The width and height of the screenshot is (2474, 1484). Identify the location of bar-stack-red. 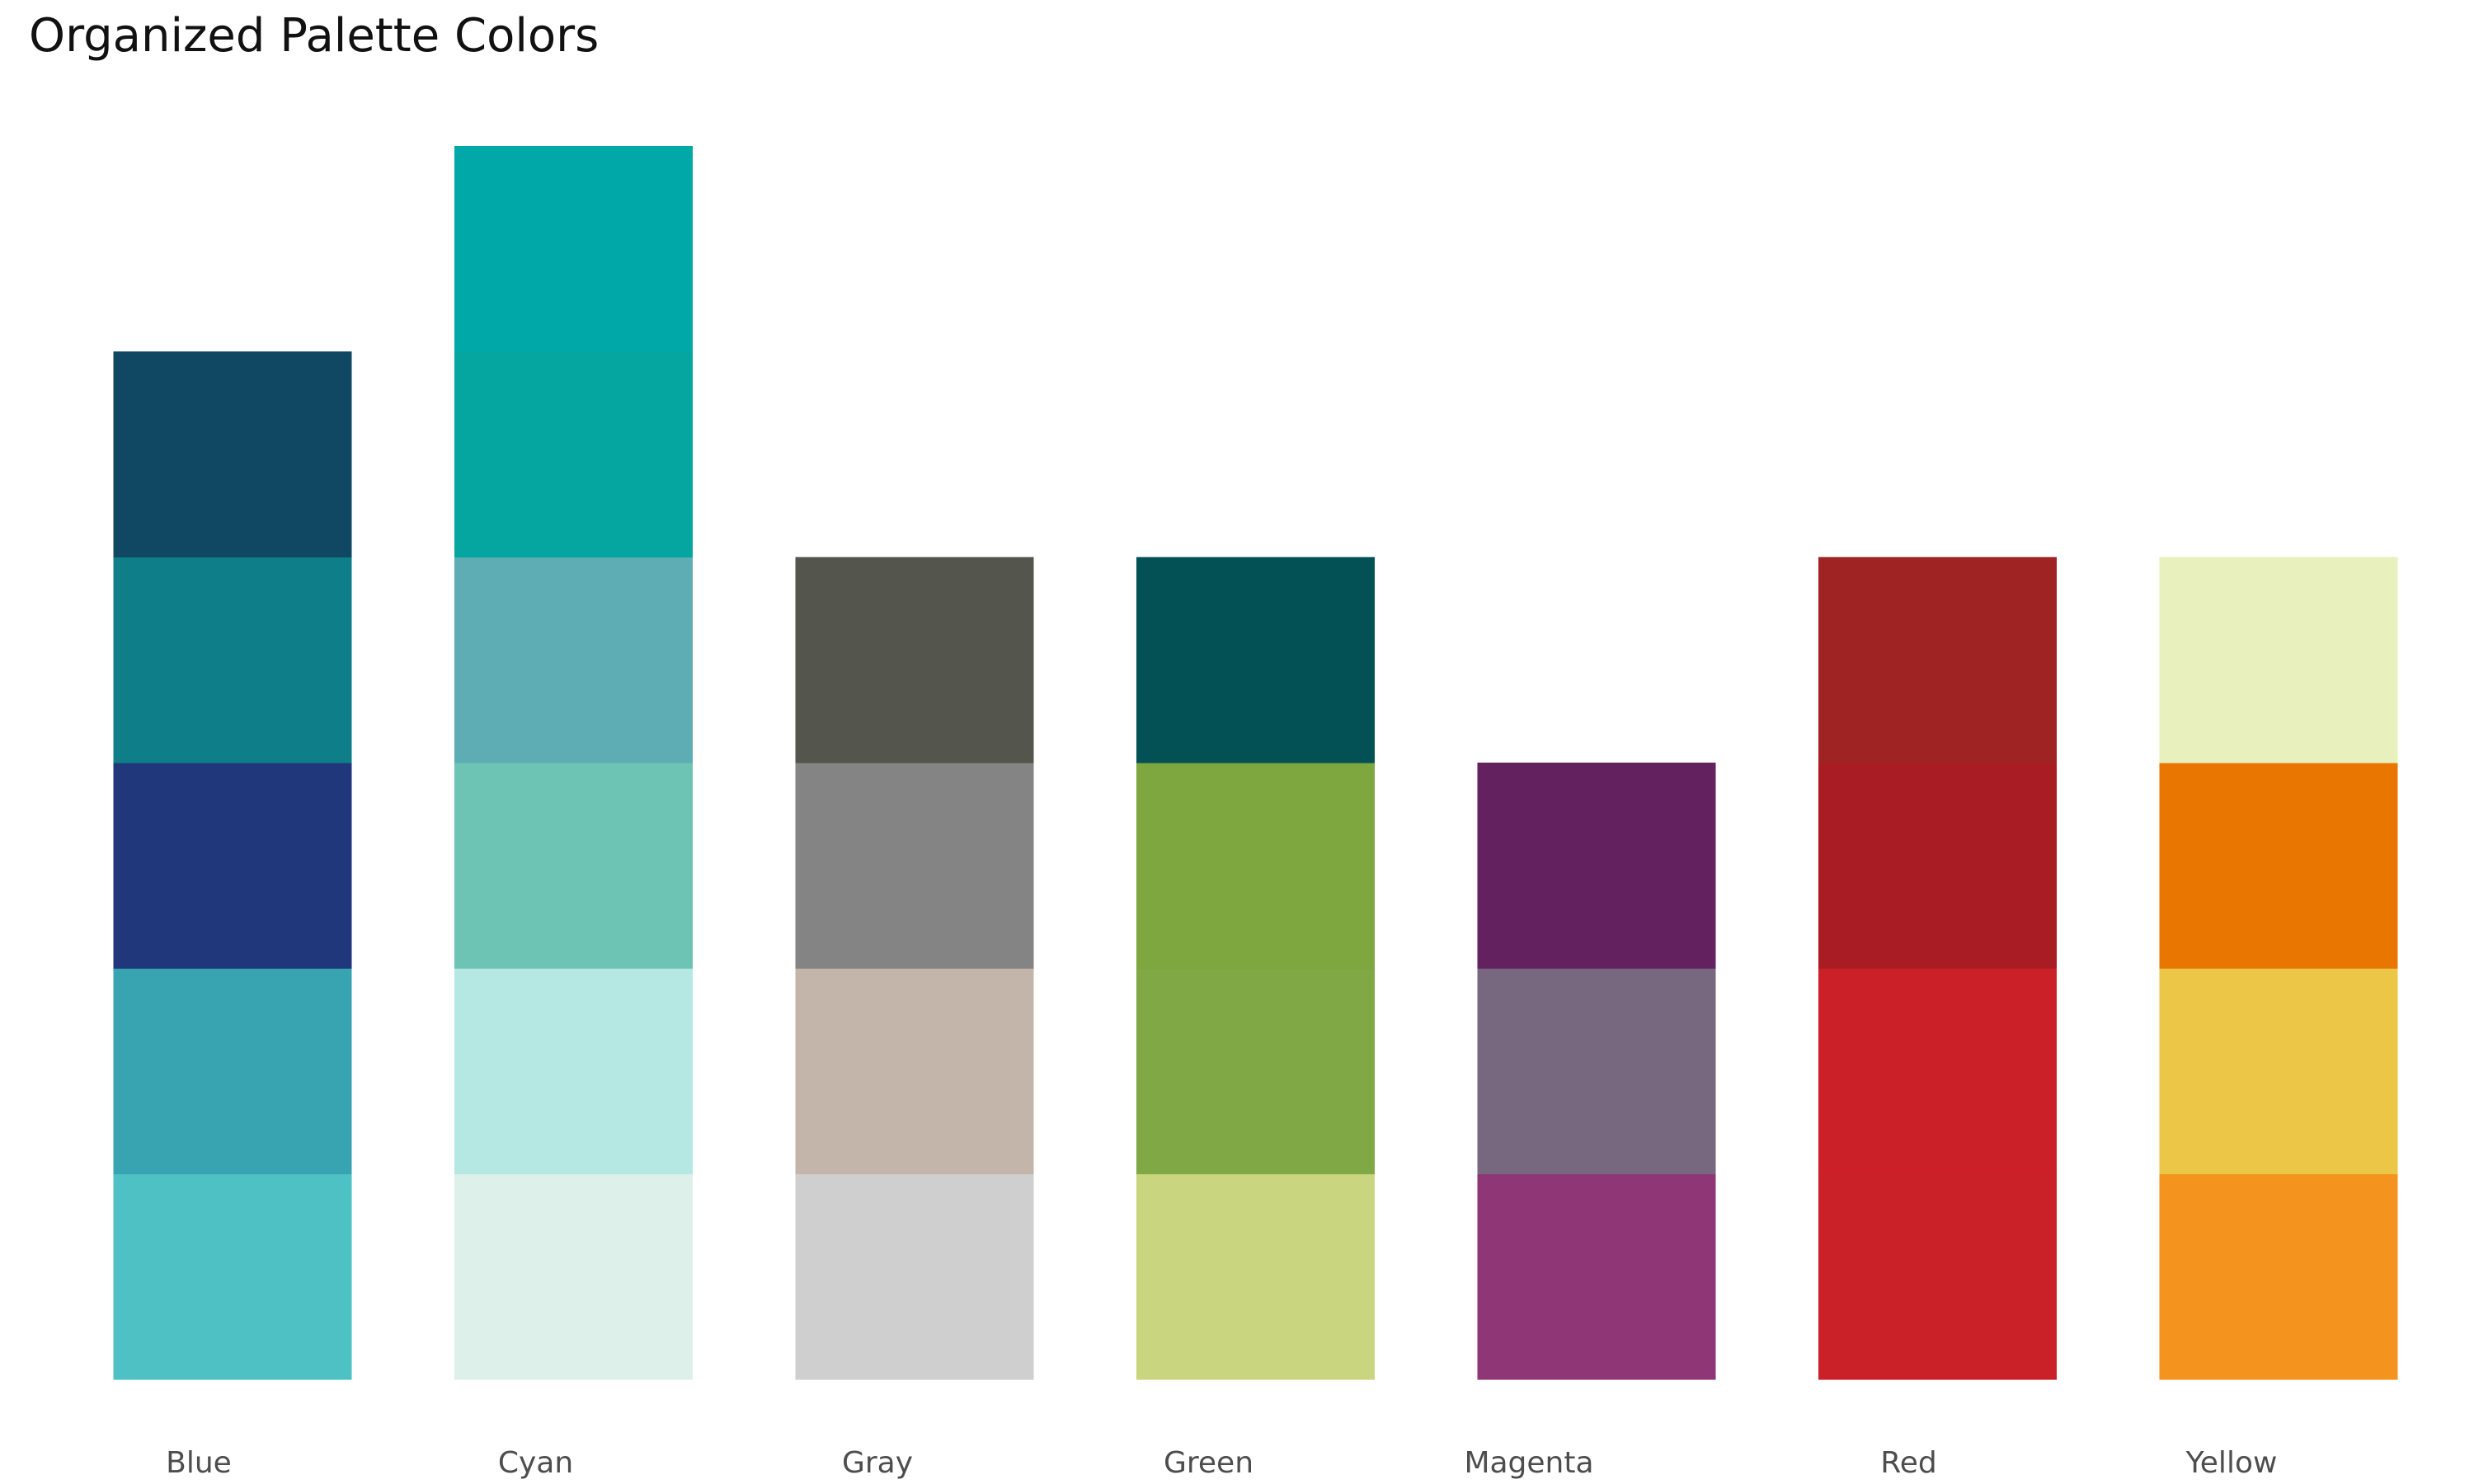
(1937, 968).